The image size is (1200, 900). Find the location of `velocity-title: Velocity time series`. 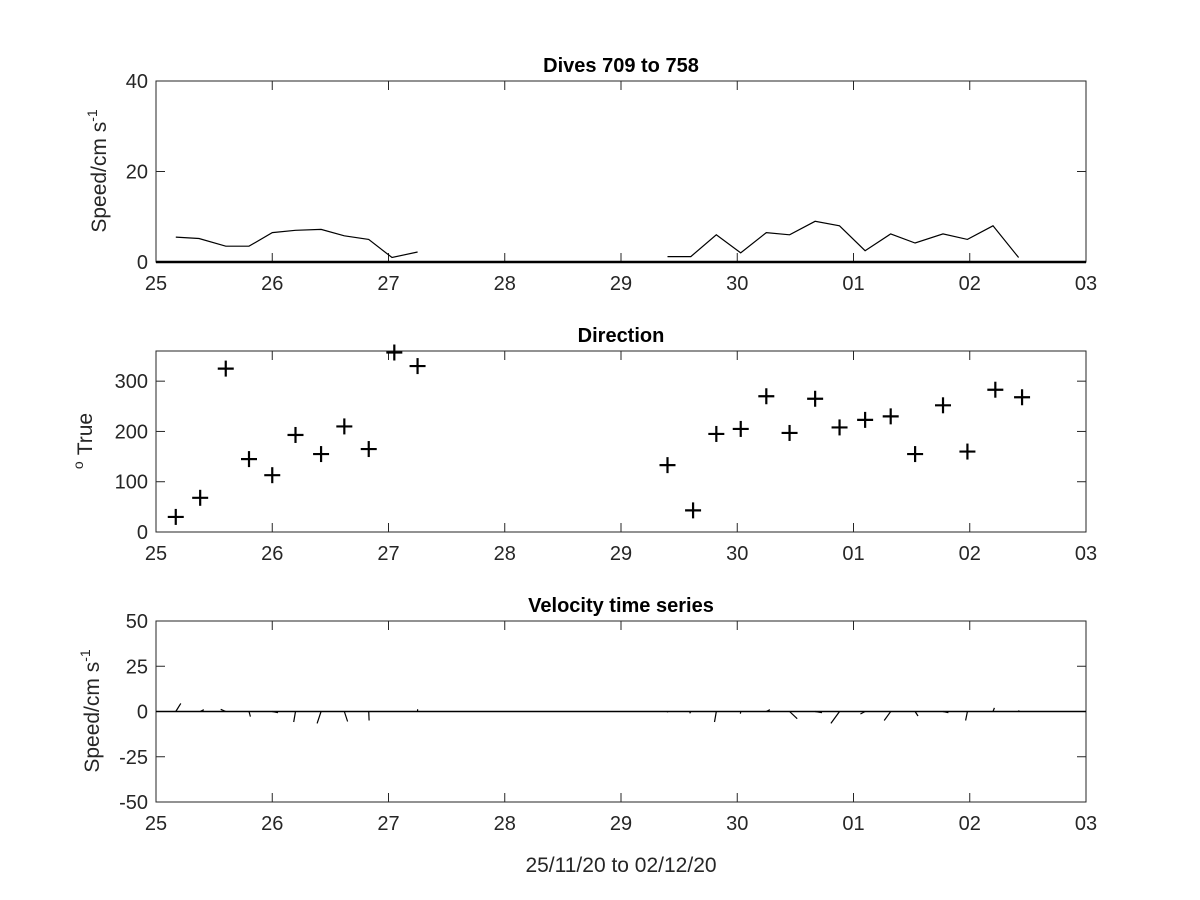

velocity-title: Velocity time series is located at coordinates (621, 606).